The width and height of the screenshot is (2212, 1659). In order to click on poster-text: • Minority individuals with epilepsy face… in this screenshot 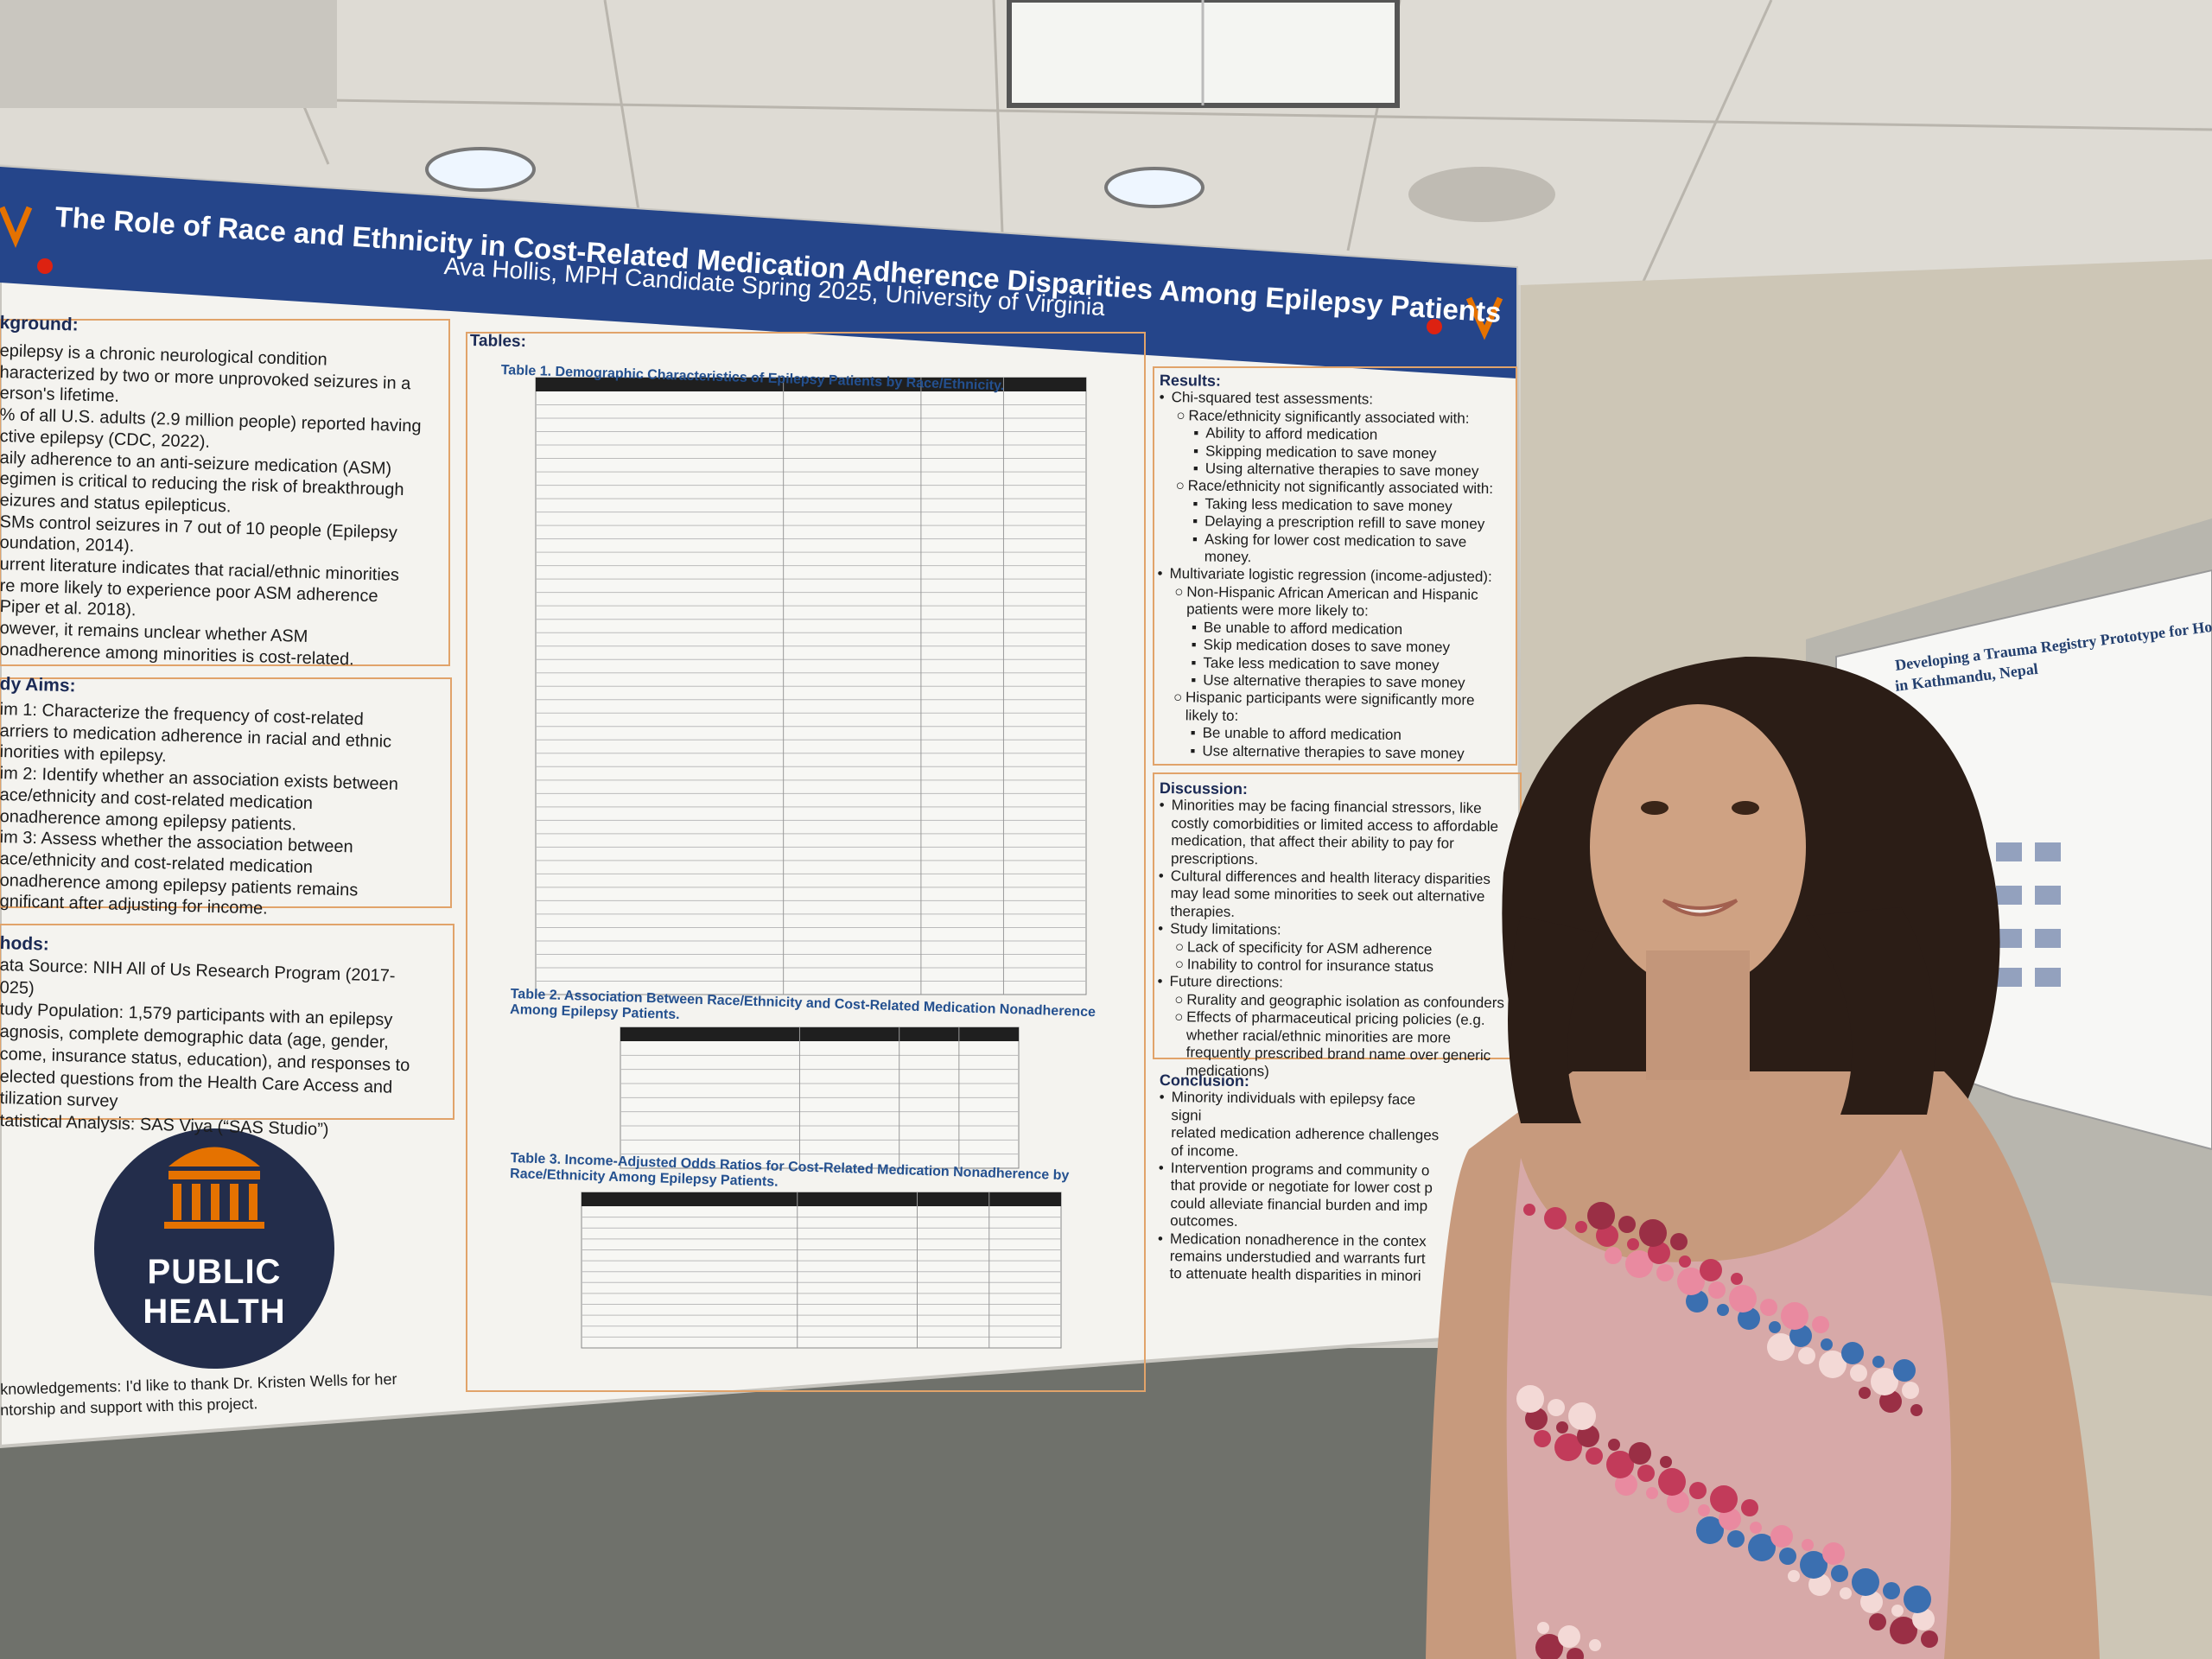, I will do `click(1287, 1106)`.